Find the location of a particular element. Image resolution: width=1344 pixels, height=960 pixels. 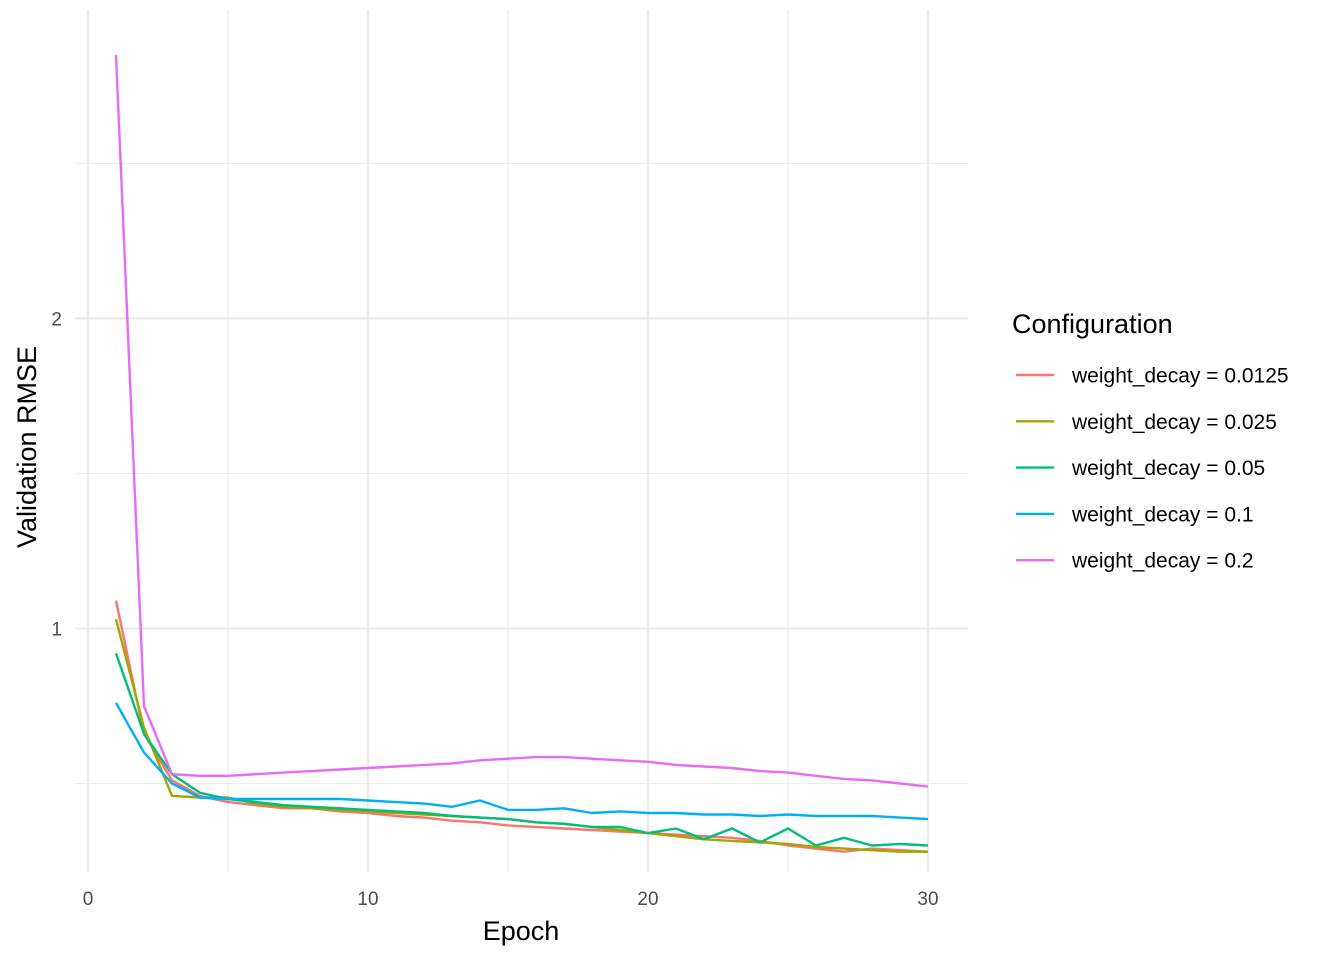

x-tick-label: 30 is located at coordinates (927, 899).